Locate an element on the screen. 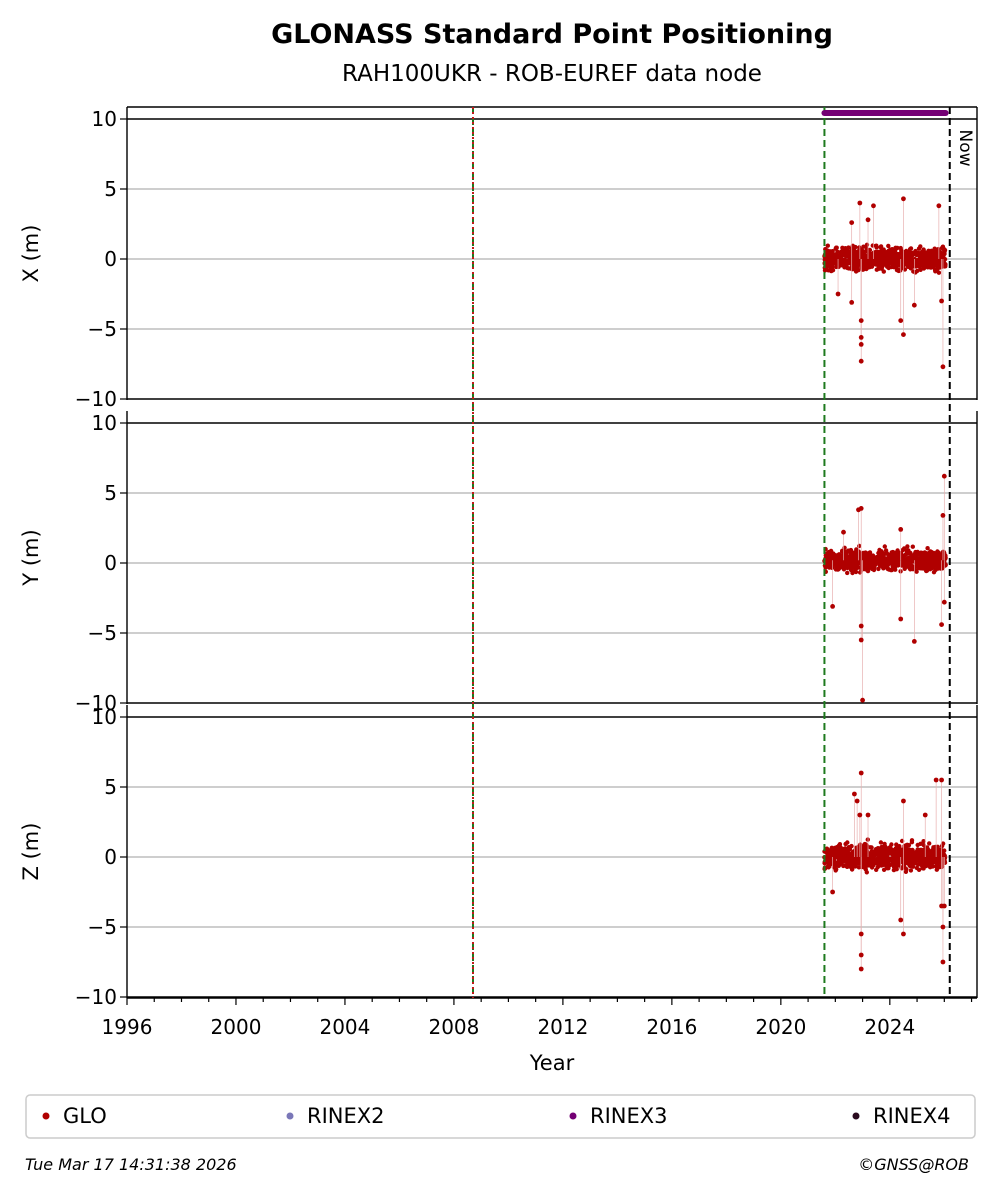  y-tick-label: 5 is located at coordinates (110, 787).